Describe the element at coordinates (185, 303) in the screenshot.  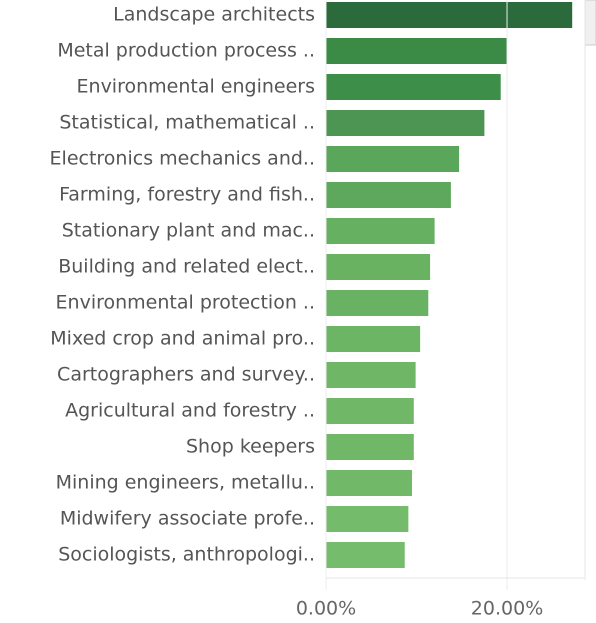
I see `y-tick-label: Environmental protection ..` at that location.